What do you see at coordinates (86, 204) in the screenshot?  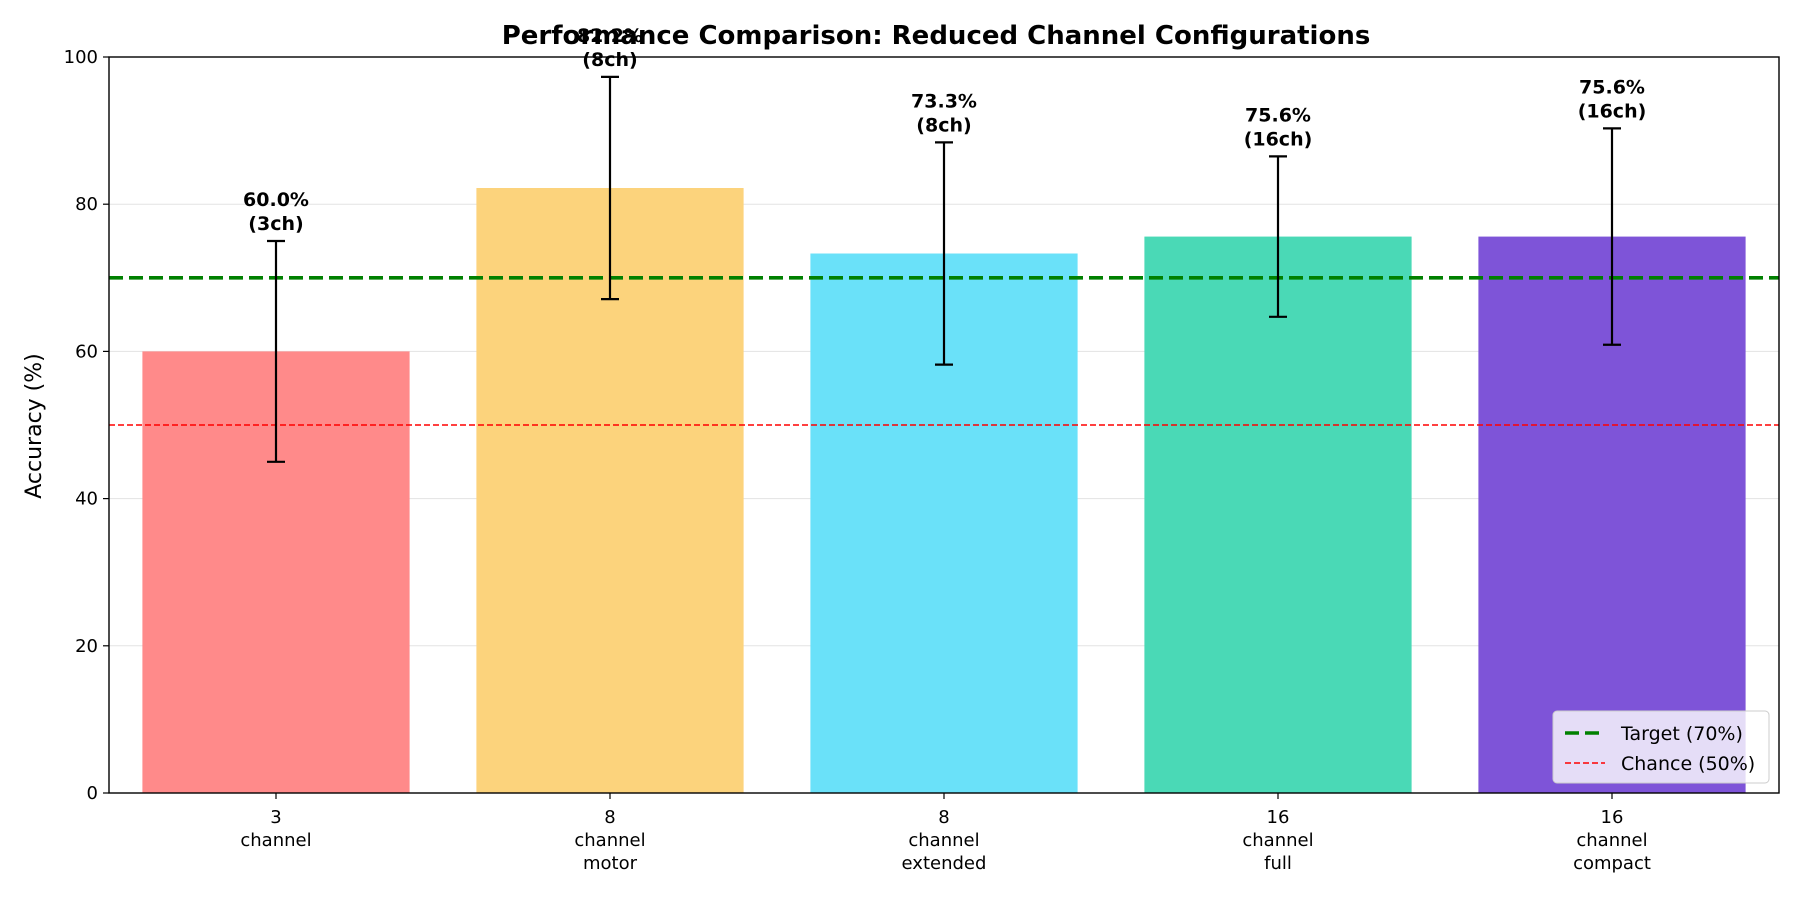 I see `y-tick-label: 80` at bounding box center [86, 204].